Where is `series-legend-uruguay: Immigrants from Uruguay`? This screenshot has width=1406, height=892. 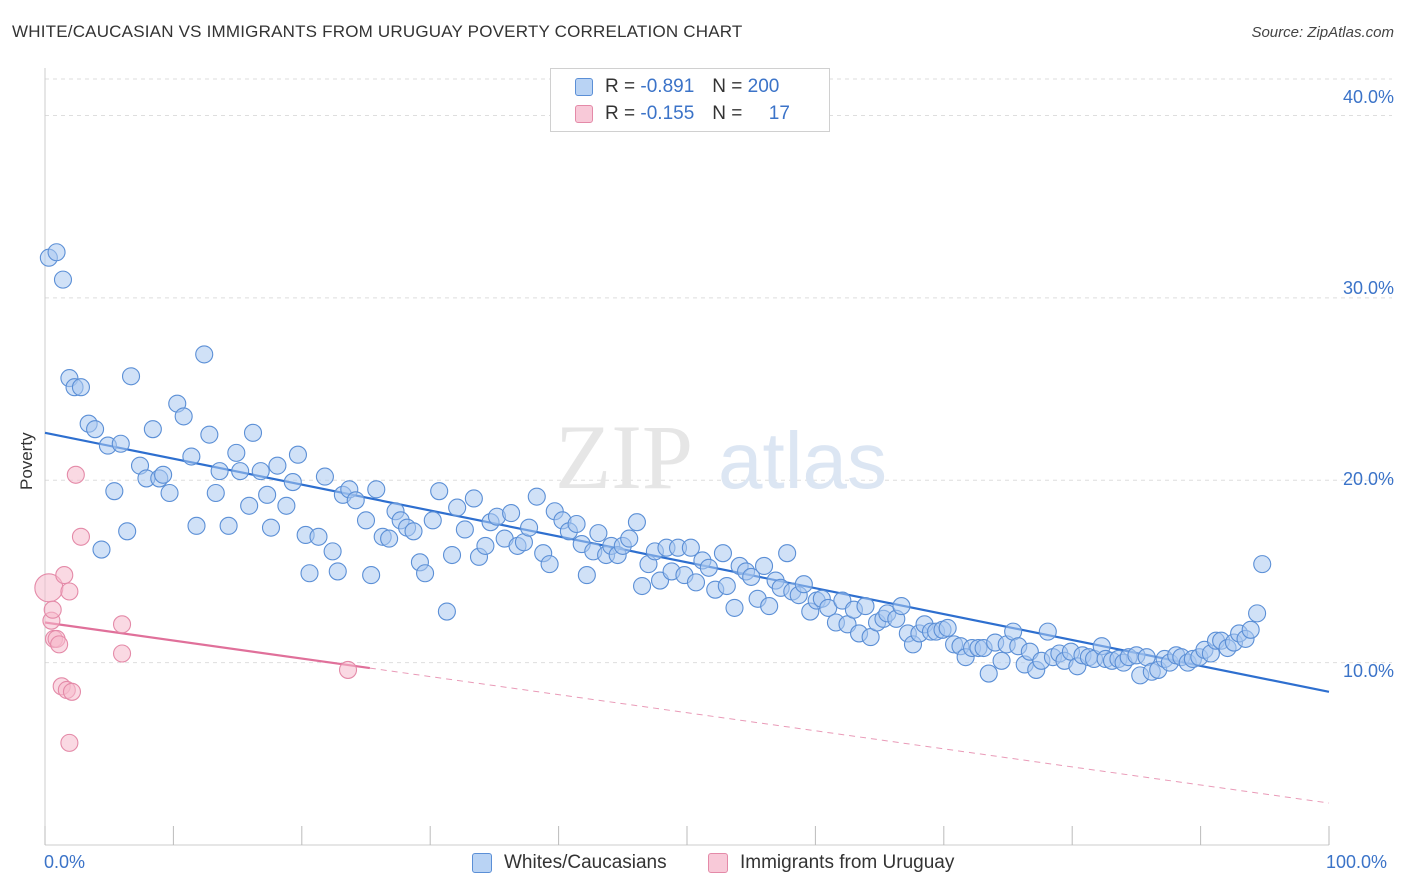 series-legend-uruguay: Immigrants from Uruguay is located at coordinates (831, 863).